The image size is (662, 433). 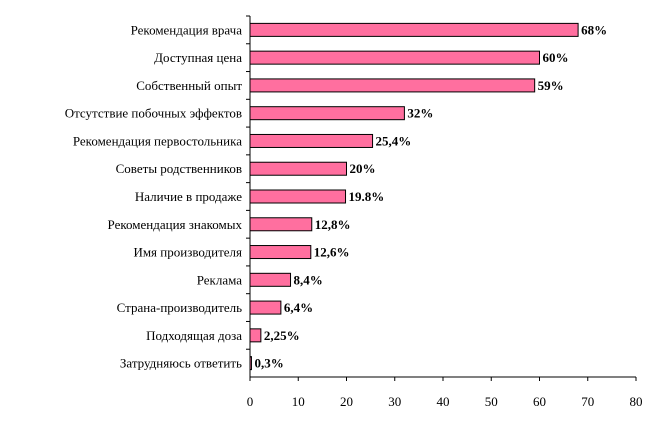 I want to click on value-label: 2,25%, so click(x=282, y=335).